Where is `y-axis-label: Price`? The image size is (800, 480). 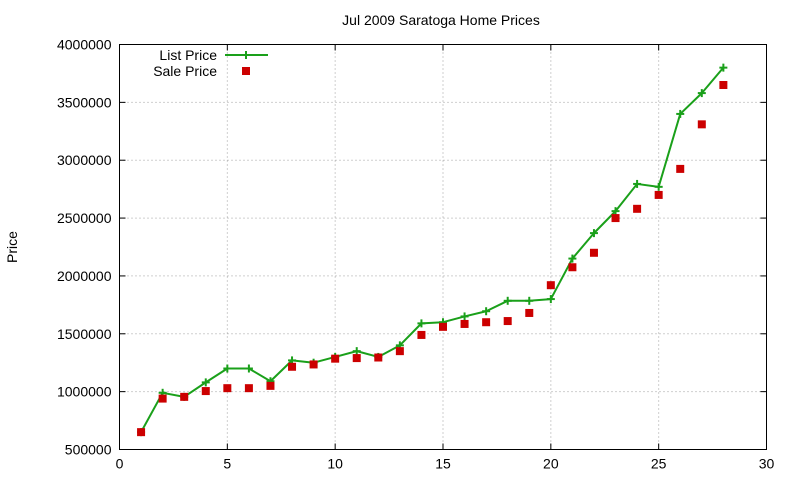
y-axis-label: Price is located at coordinates (12, 247).